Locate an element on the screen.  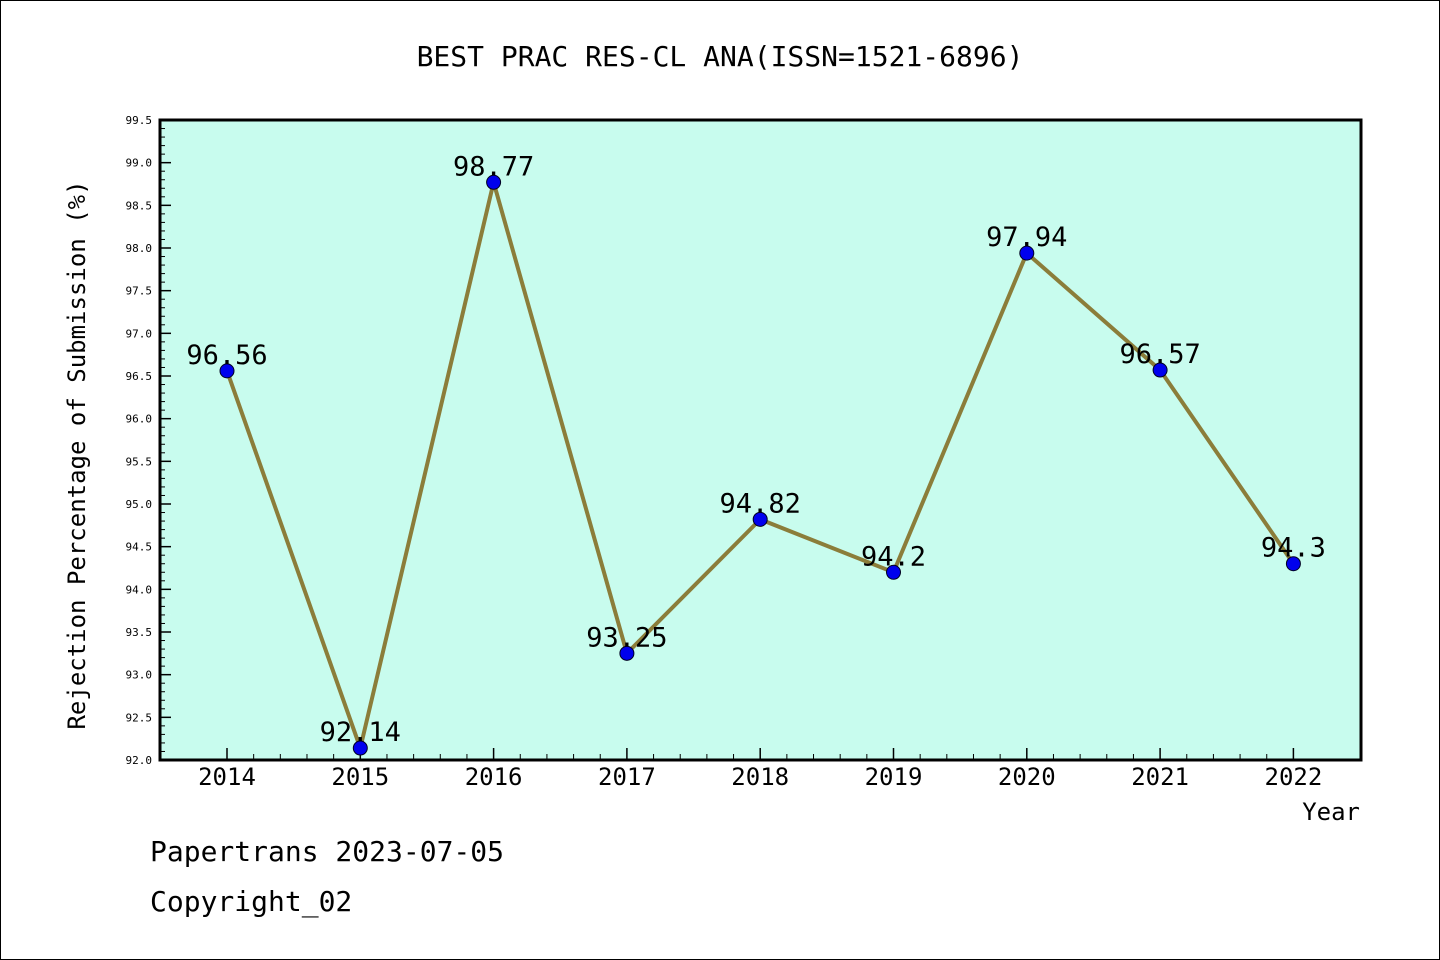
y-tick-label: 97.0 is located at coordinates (139, 333).